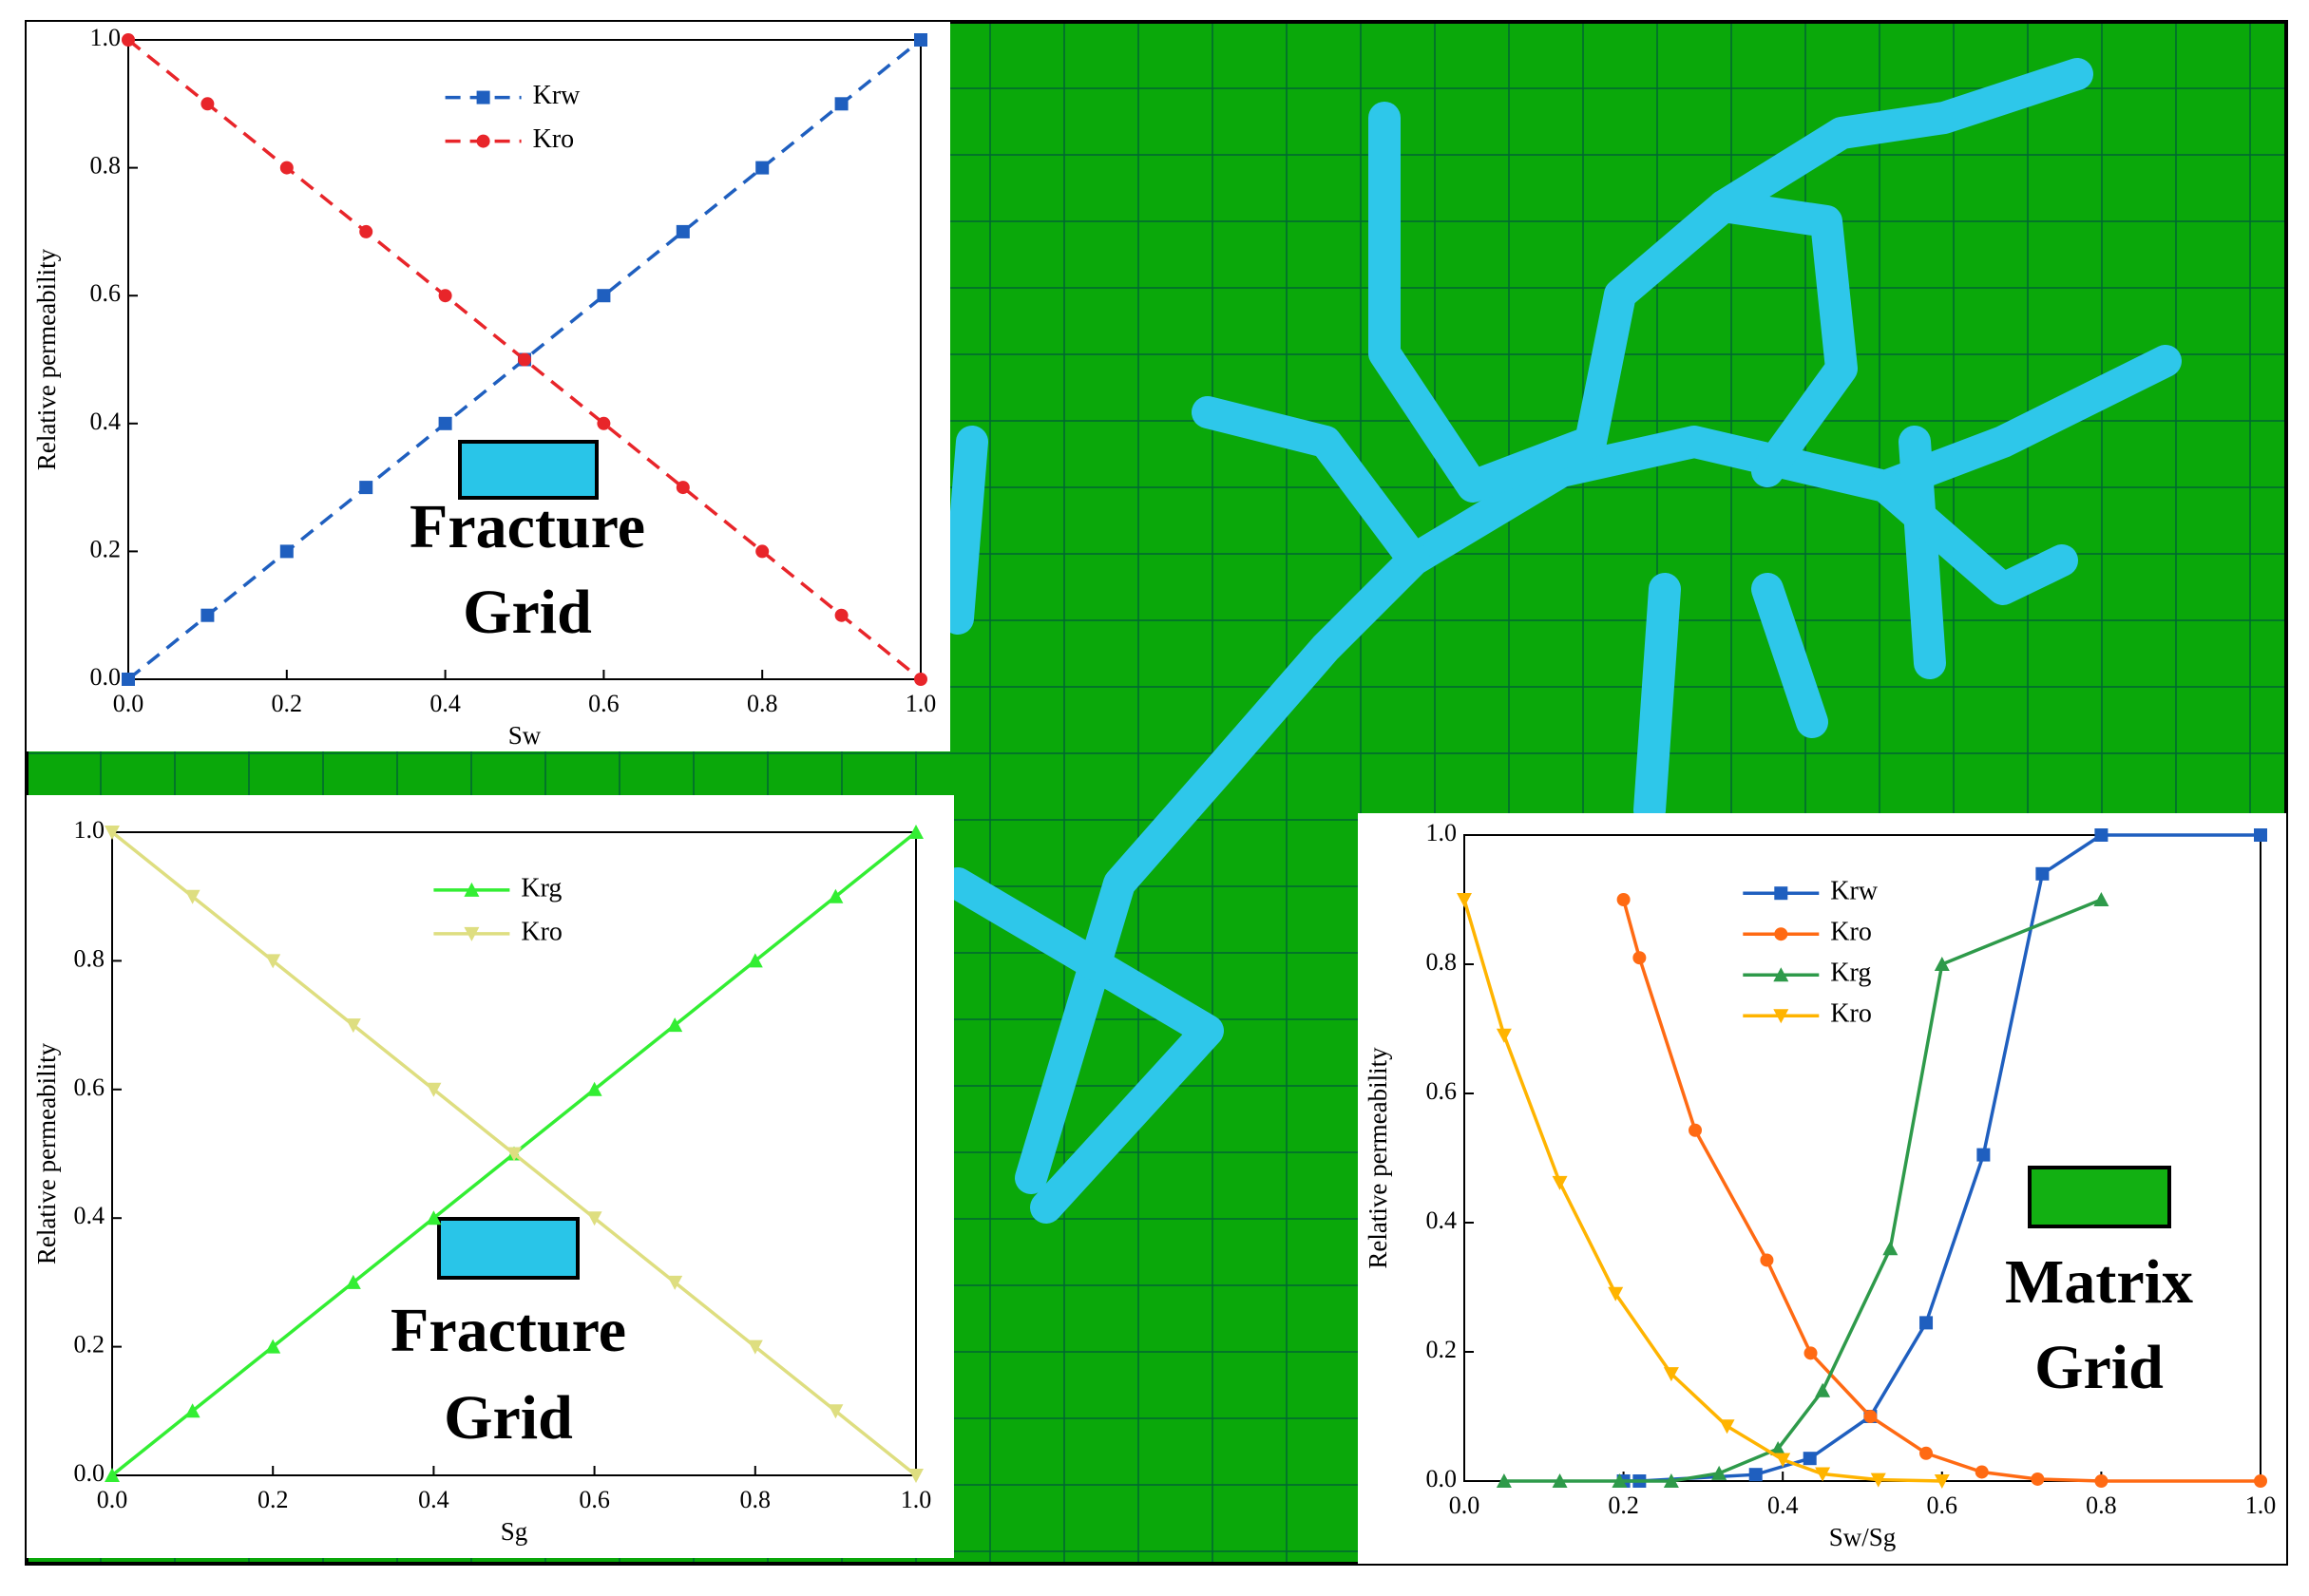 This screenshot has width=2309, height=1596. I want to click on legend-label: Krw, so click(1854, 891).